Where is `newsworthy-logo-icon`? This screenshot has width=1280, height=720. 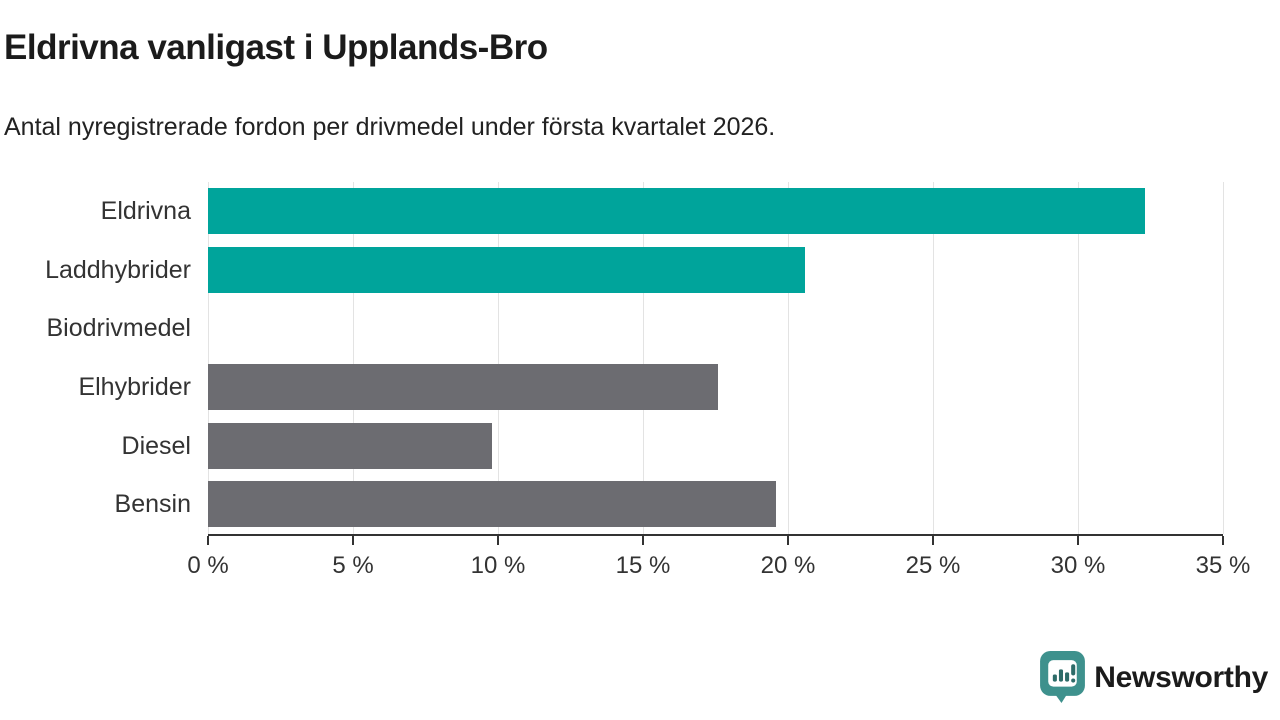 newsworthy-logo-icon is located at coordinates (1063, 677).